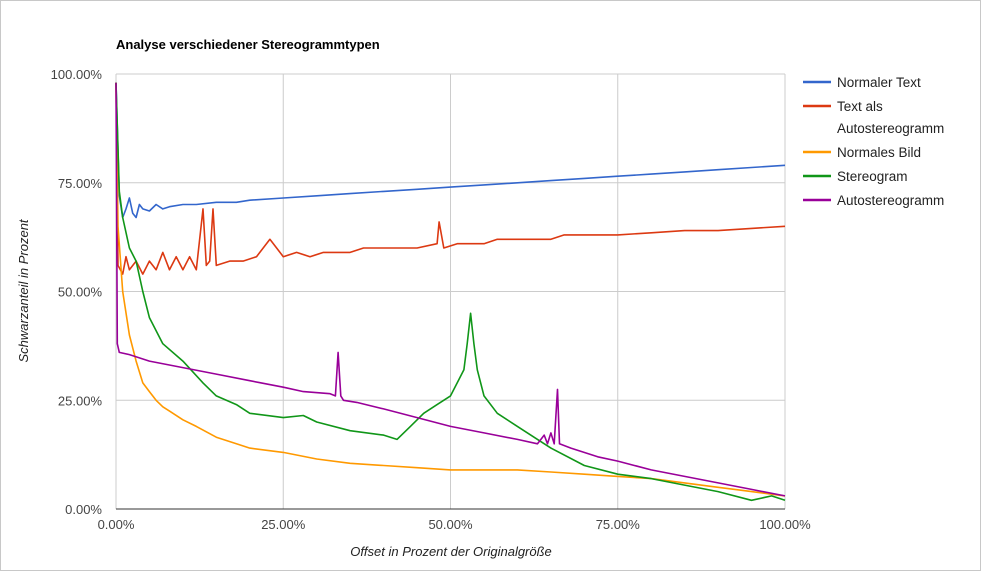  I want to click on x-tick-label: 75.00%, so click(618, 524).